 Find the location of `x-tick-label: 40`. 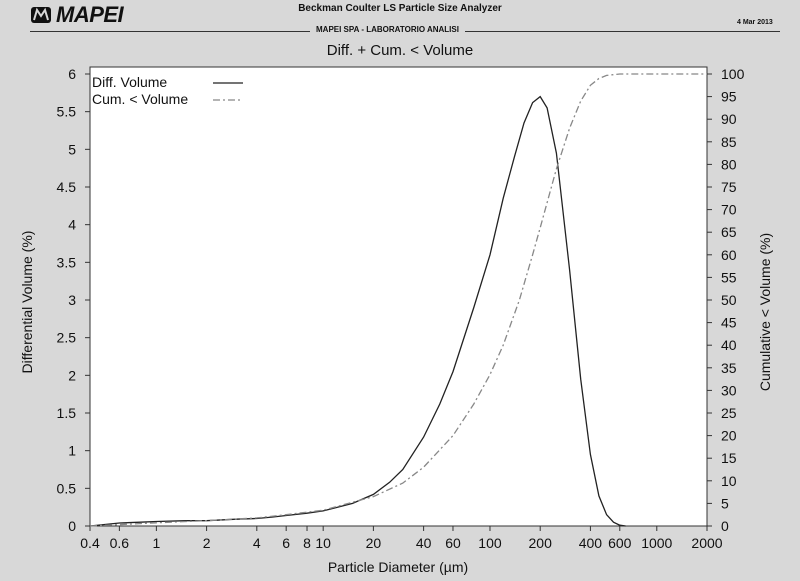

x-tick-label: 40 is located at coordinates (424, 543).